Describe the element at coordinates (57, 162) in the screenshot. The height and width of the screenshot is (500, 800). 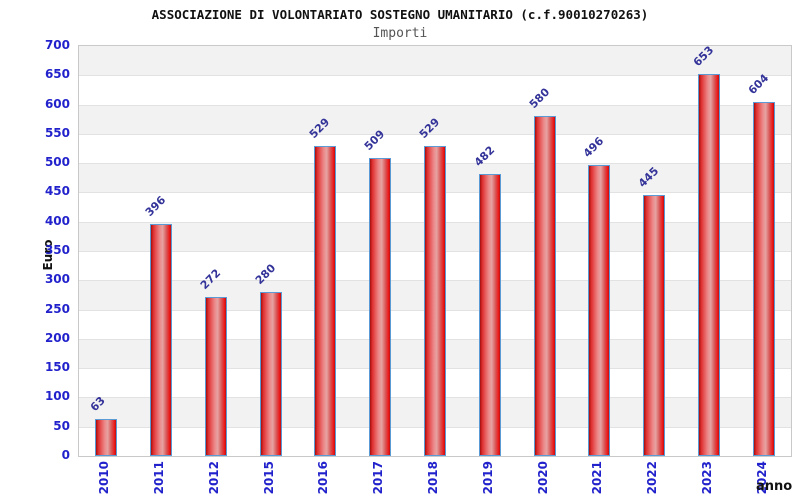
I see `y-tick-label: 500` at that location.